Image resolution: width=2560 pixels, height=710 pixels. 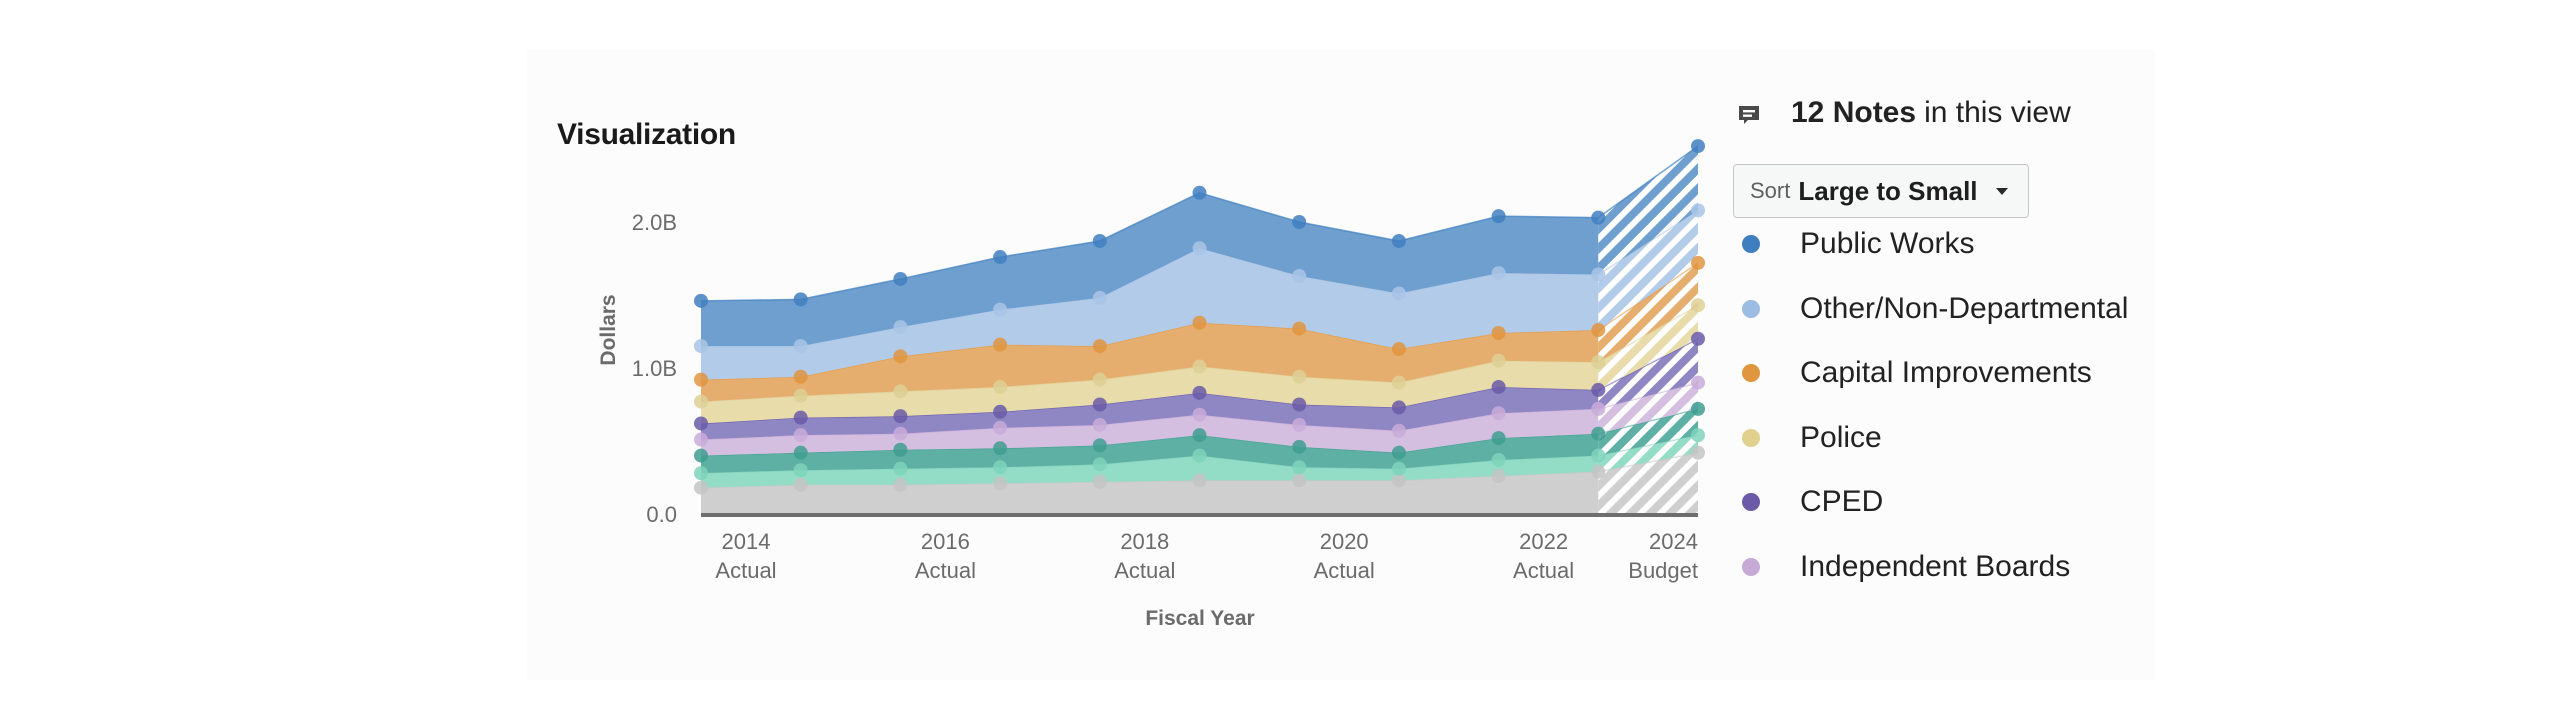 What do you see at coordinates (1398, 468) in the screenshot?
I see `point-layer-2-2021` at bounding box center [1398, 468].